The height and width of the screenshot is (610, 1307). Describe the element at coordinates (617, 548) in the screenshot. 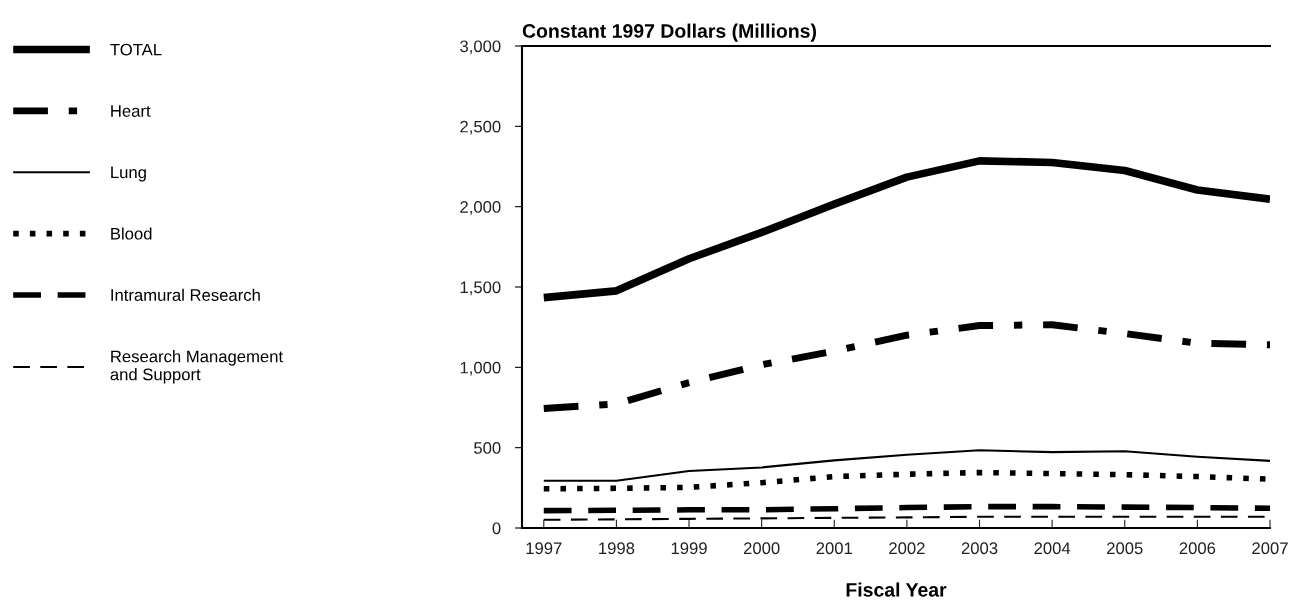

I see `x-tick-label: 1998` at that location.